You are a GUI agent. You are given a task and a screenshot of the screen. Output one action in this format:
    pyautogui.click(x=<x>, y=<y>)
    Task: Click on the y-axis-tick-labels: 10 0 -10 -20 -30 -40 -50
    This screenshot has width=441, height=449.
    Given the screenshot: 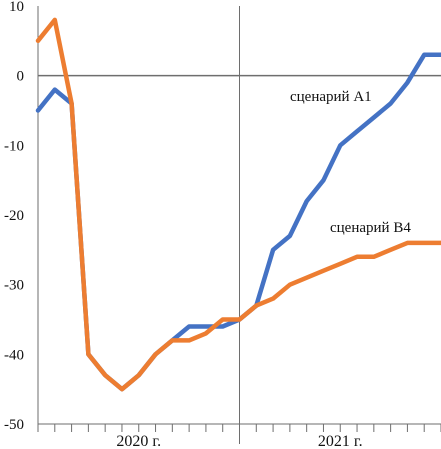 What is the action you would take?
    pyautogui.click(x=14, y=216)
    